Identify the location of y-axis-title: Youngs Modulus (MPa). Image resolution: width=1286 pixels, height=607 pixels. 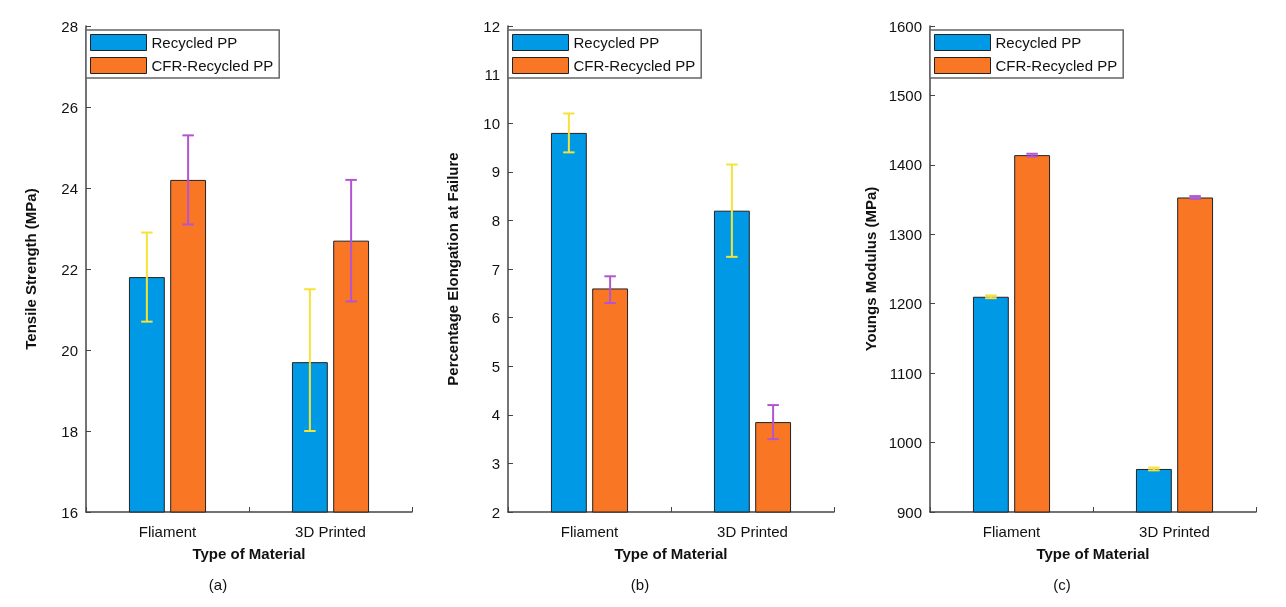
(870, 269).